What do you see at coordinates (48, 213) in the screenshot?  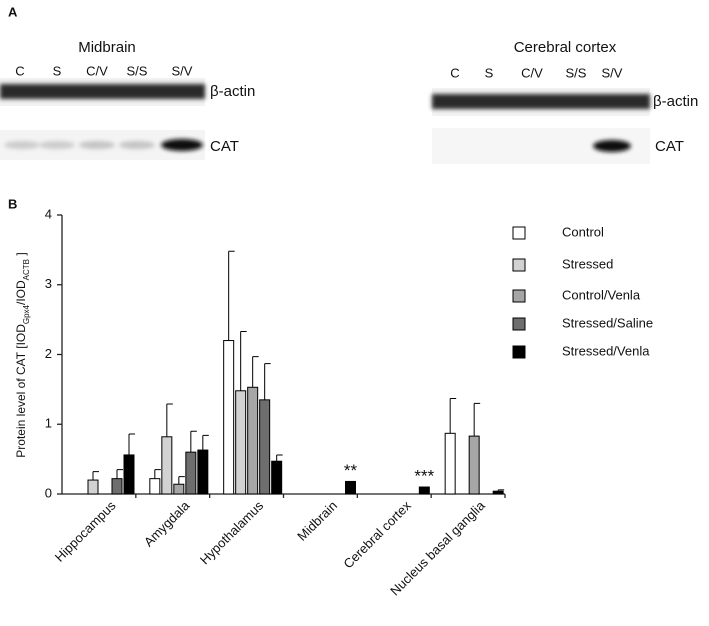 I see `y-tick-label: 4` at bounding box center [48, 213].